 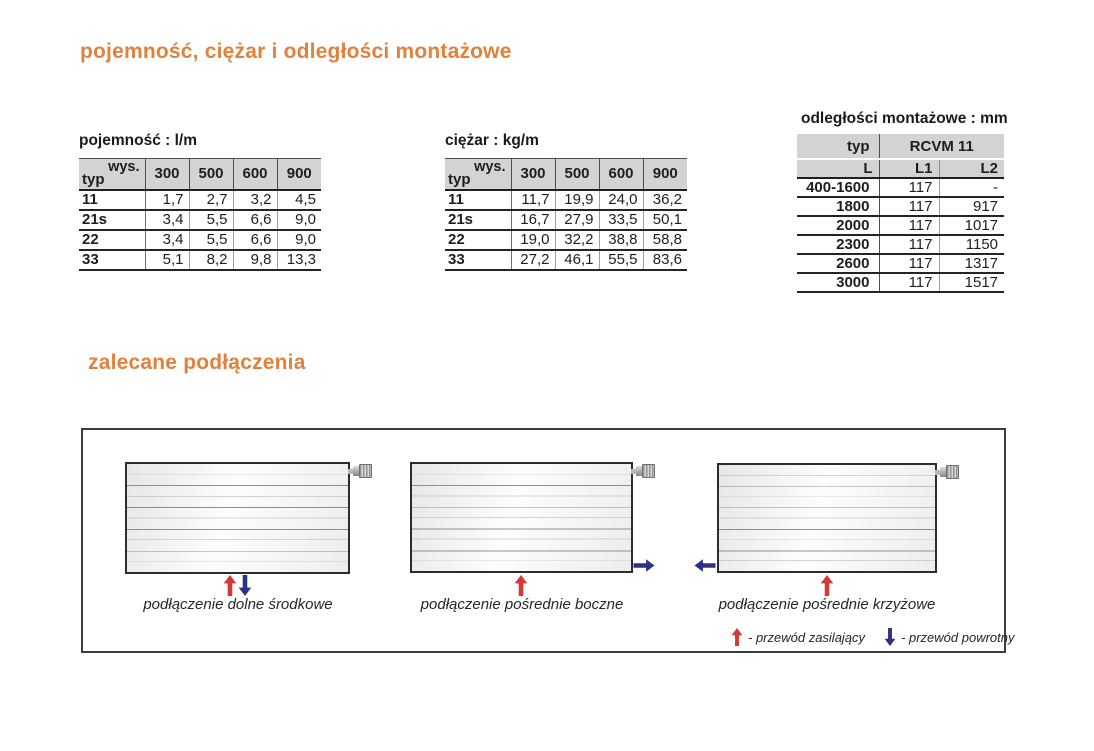 I want to click on table-row: 22 19,0 32,2 38,8 58,8, so click(x=566, y=240).